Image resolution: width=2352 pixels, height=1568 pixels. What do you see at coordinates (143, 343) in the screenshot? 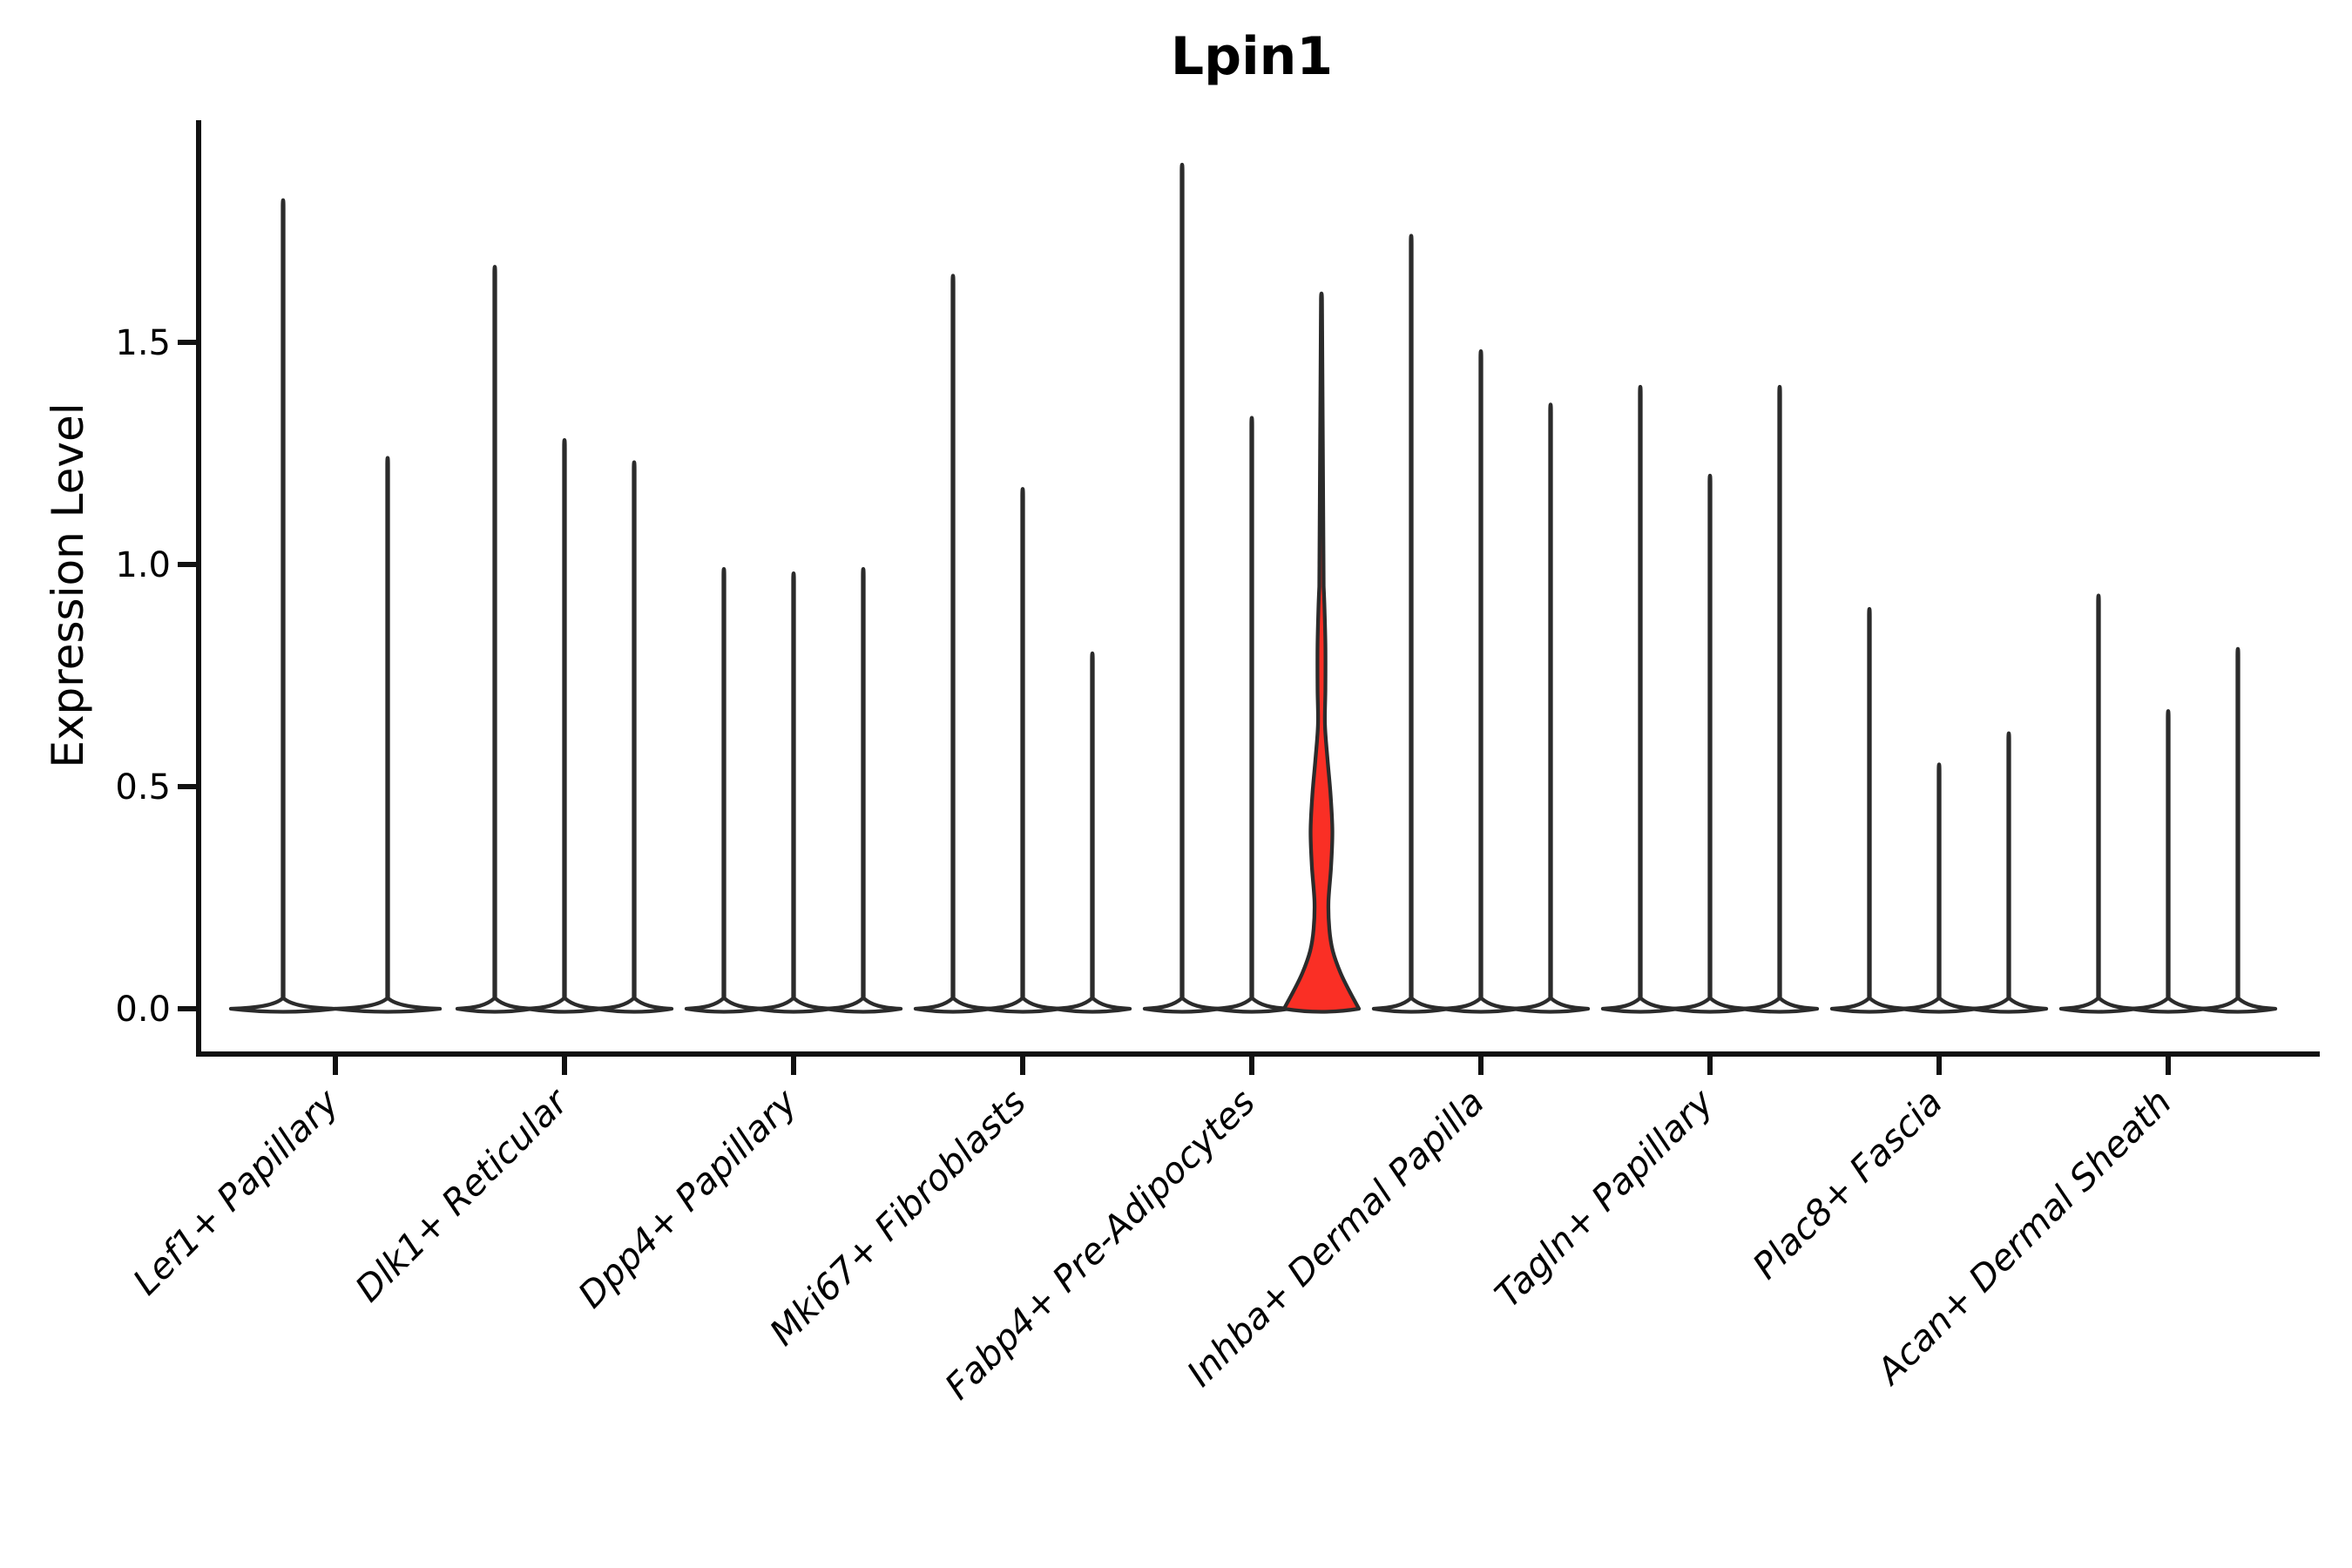
I see `y-tick-label: 1.5` at bounding box center [143, 343].